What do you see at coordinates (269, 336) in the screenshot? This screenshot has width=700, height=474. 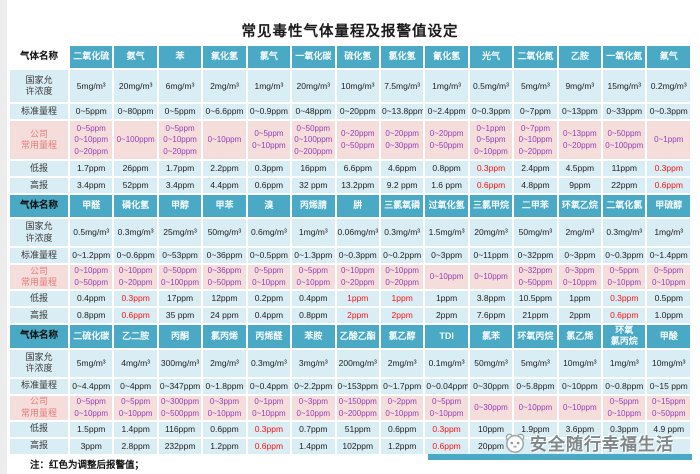 I see `gas-header-cell: 丙烯醛` at bounding box center [269, 336].